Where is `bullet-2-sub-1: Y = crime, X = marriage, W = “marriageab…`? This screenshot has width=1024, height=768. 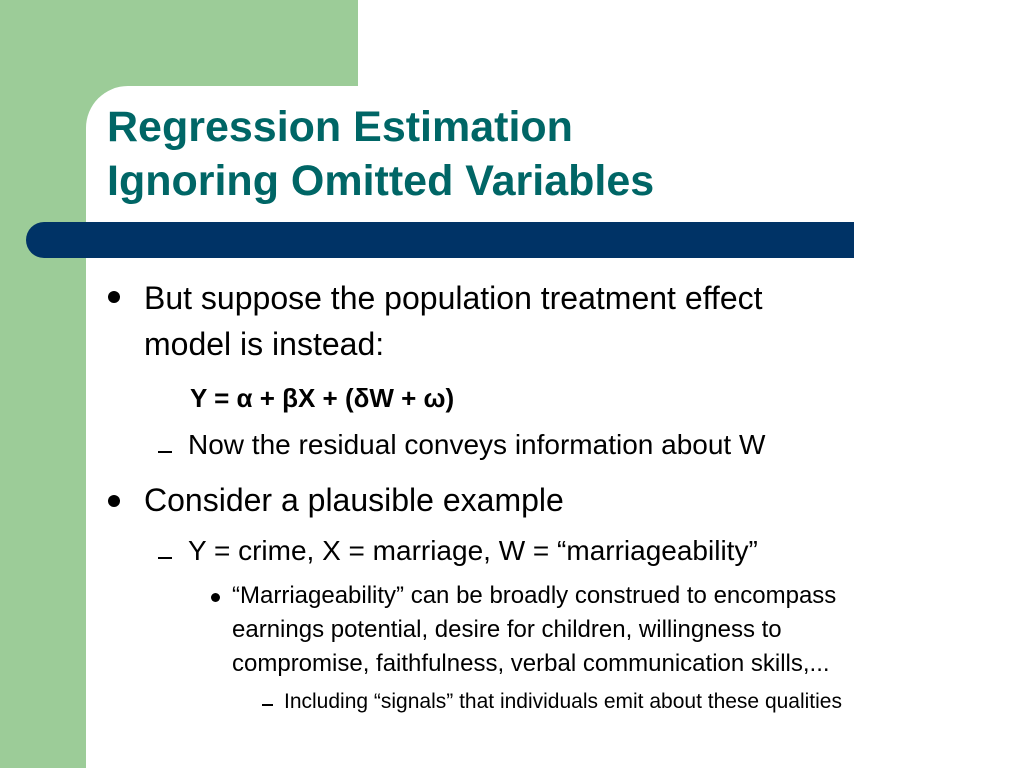 bullet-2-sub-1: Y = crime, X = marriage, W = “marriageab… is located at coordinates (473, 550).